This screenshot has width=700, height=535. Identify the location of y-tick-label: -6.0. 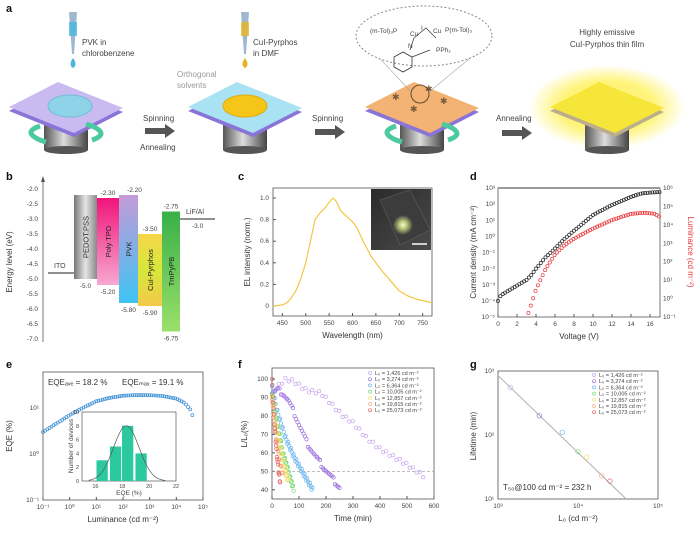
(33, 309).